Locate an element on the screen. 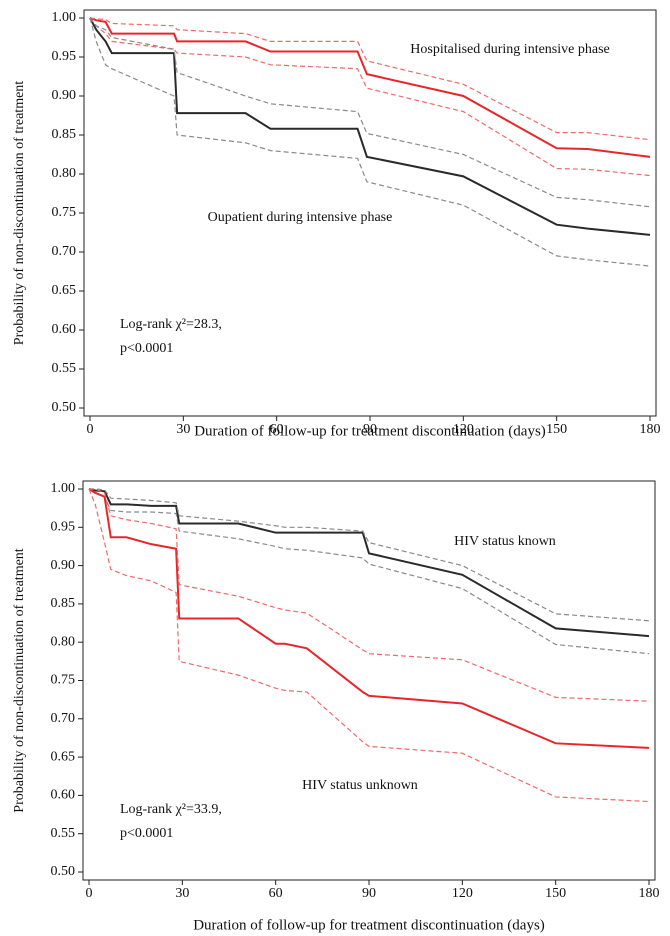 The height and width of the screenshot is (936, 670). curve-label: Oupatient during intensive phase is located at coordinates (300, 217).